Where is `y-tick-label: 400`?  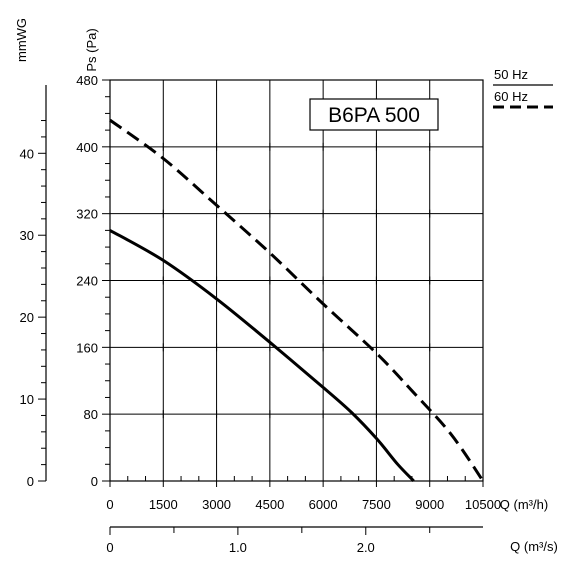
y-tick-label: 400 is located at coordinates (87, 147).